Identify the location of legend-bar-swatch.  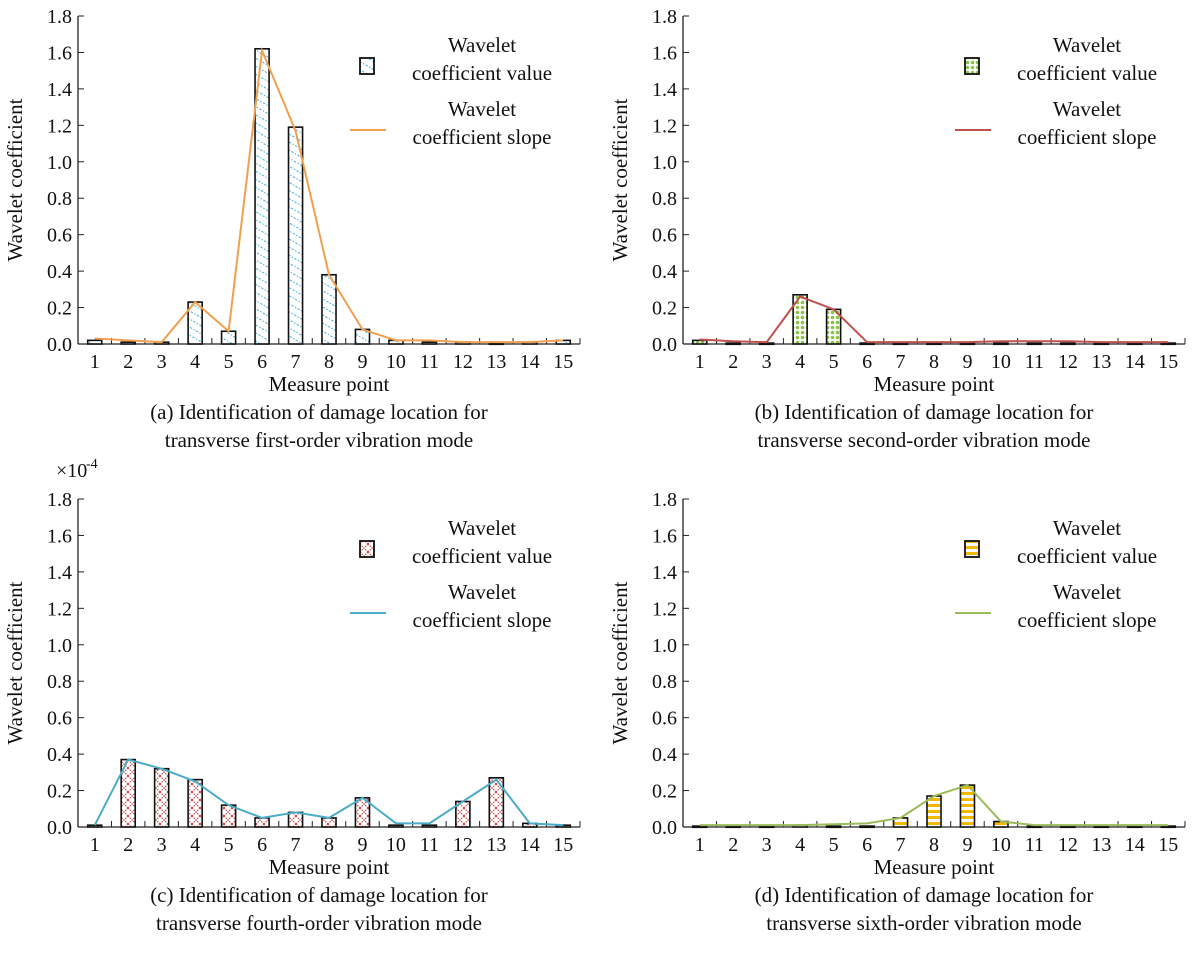
(367, 66).